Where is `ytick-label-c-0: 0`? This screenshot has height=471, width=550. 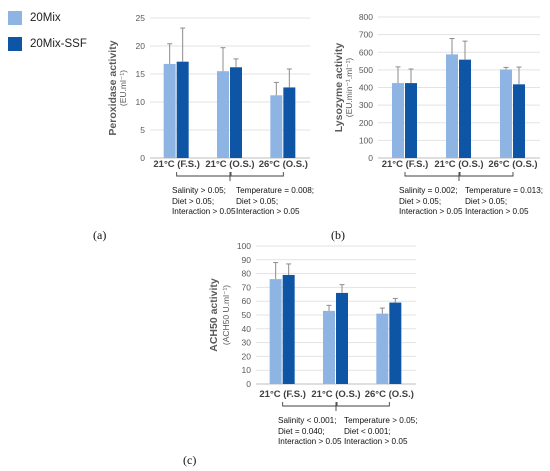 ytick-label-c-0: 0 is located at coordinates (248, 384).